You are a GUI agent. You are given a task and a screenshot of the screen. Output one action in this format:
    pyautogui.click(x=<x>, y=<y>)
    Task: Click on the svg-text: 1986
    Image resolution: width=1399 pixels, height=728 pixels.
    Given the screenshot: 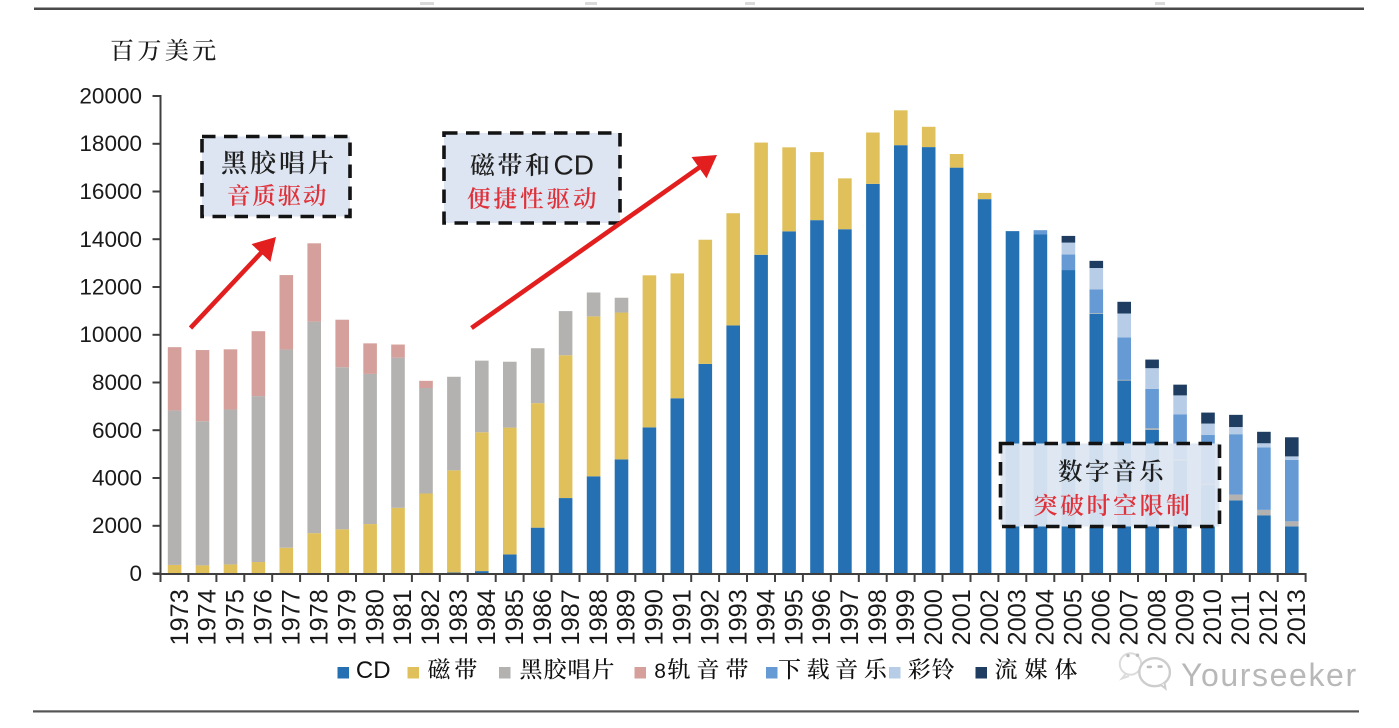 What is the action you would take?
    pyautogui.click(x=543, y=617)
    